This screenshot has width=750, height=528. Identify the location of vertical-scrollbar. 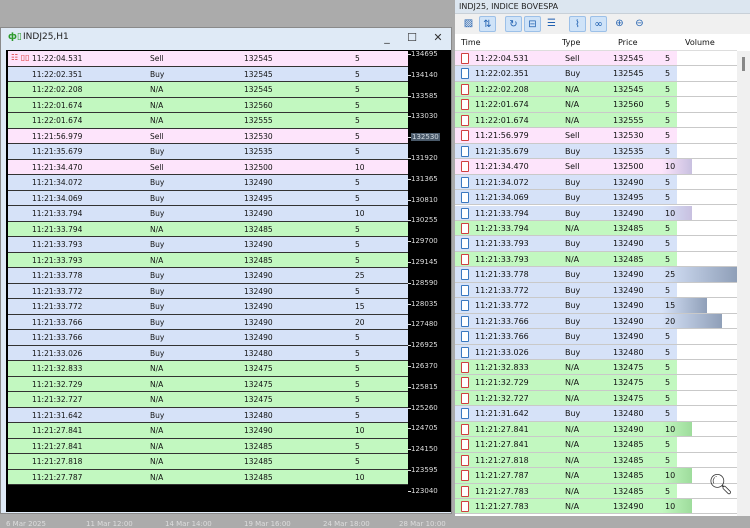
(743, 283).